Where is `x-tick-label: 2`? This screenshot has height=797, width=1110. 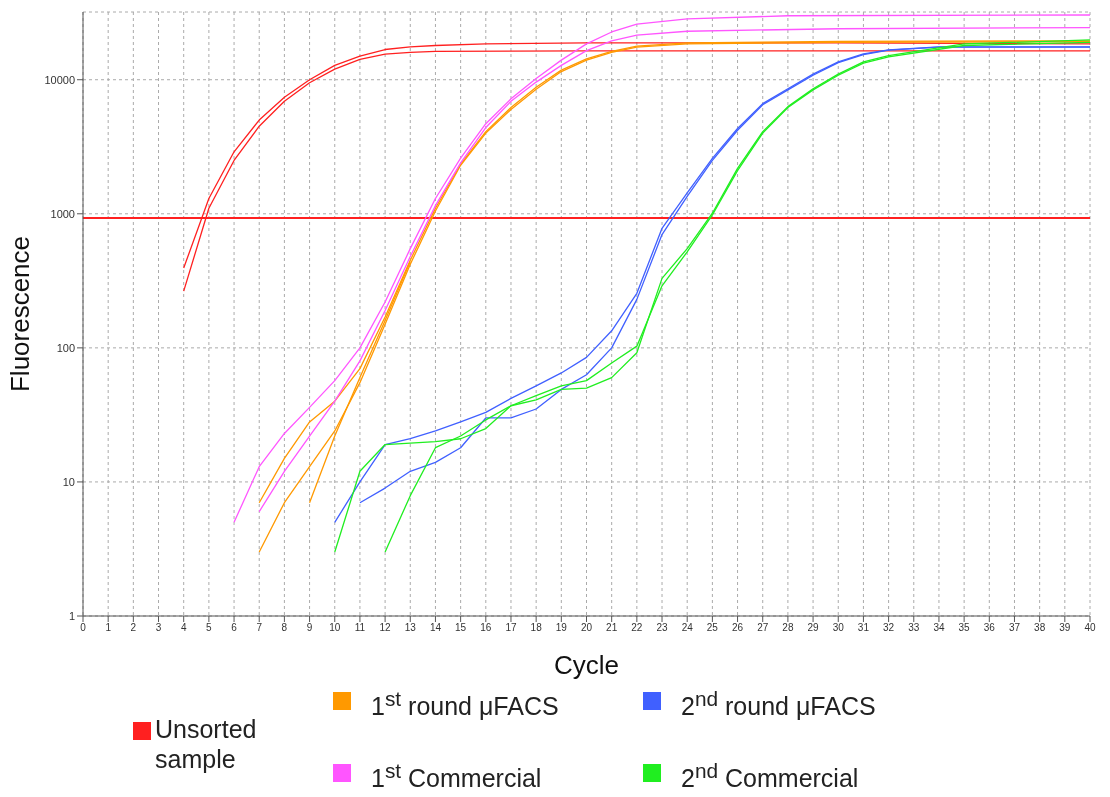
x-tick-label: 2 is located at coordinates (133, 628).